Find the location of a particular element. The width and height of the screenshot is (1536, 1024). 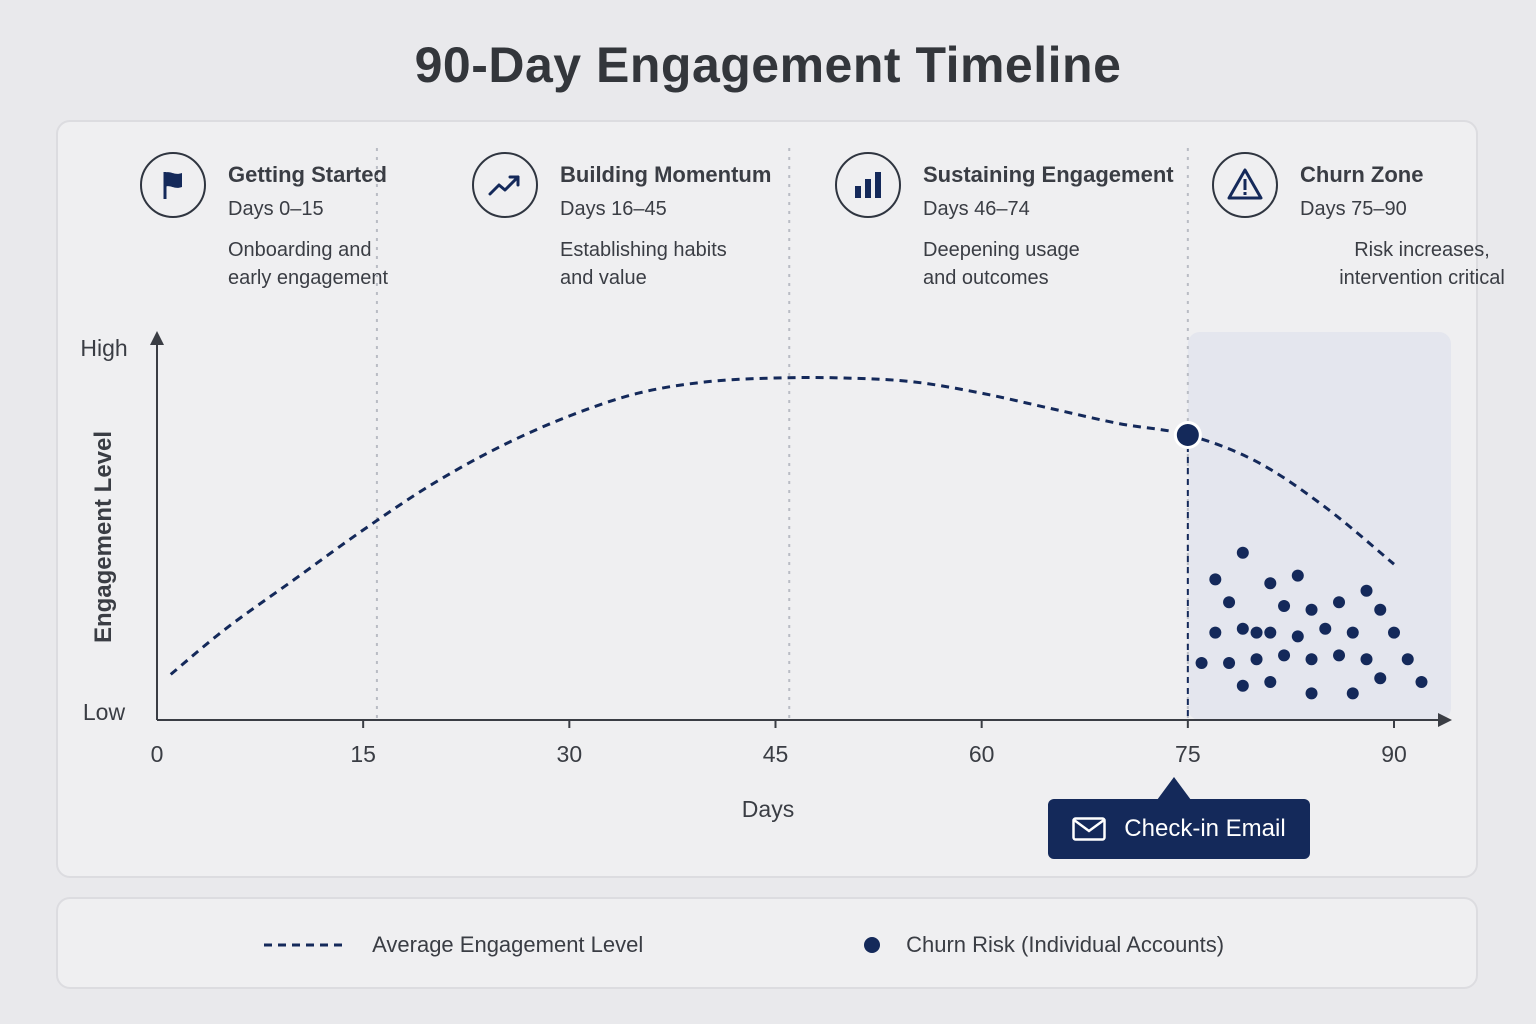

x-tick-label: 90 is located at coordinates (1394, 754).